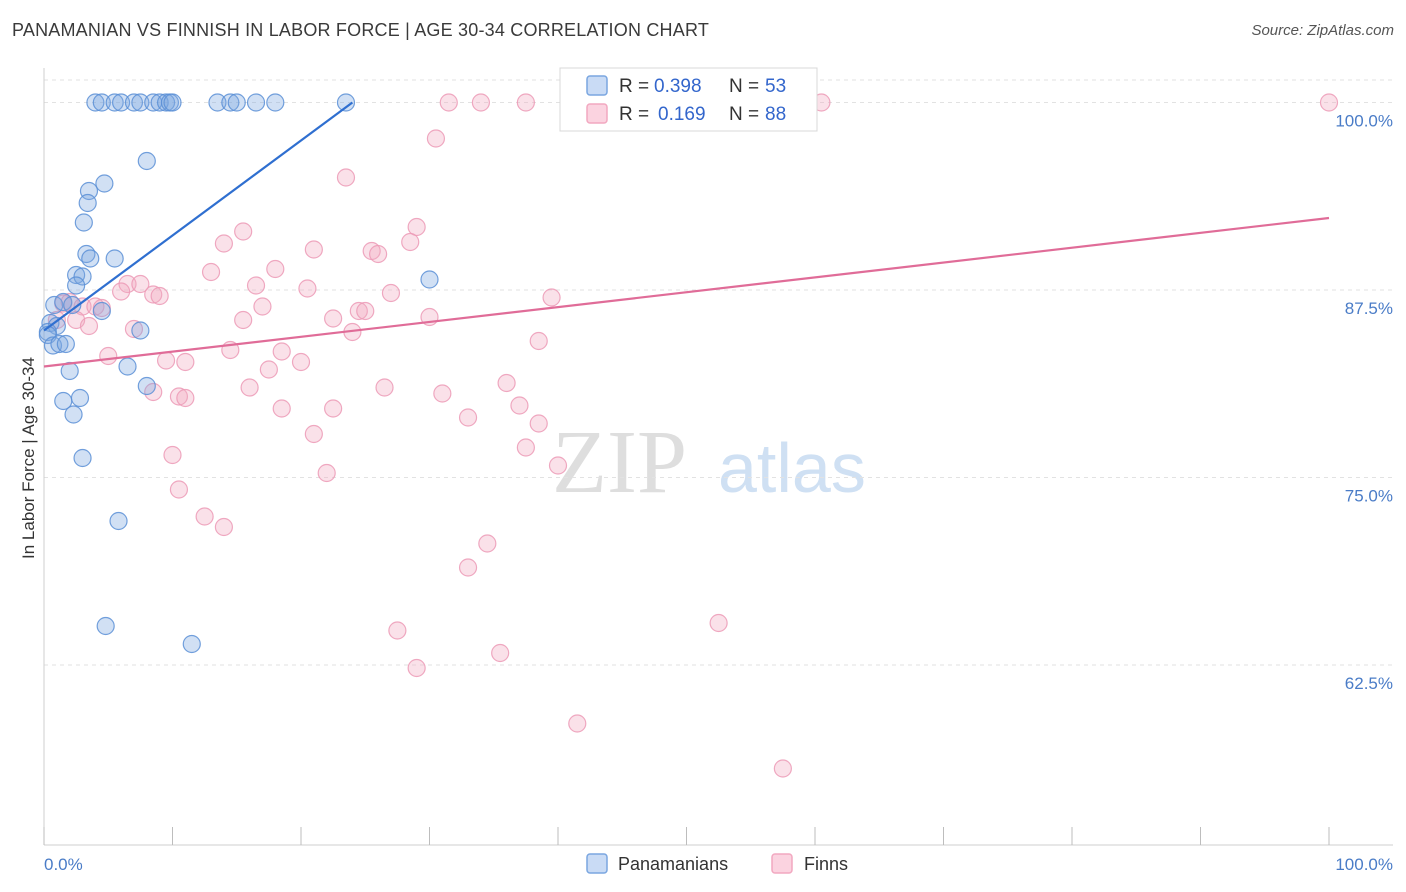 The width and height of the screenshot is (1406, 892). Describe the element at coordinates (682, 114) in the screenshot. I see `legend-r-value-finns: 0.169` at that location.